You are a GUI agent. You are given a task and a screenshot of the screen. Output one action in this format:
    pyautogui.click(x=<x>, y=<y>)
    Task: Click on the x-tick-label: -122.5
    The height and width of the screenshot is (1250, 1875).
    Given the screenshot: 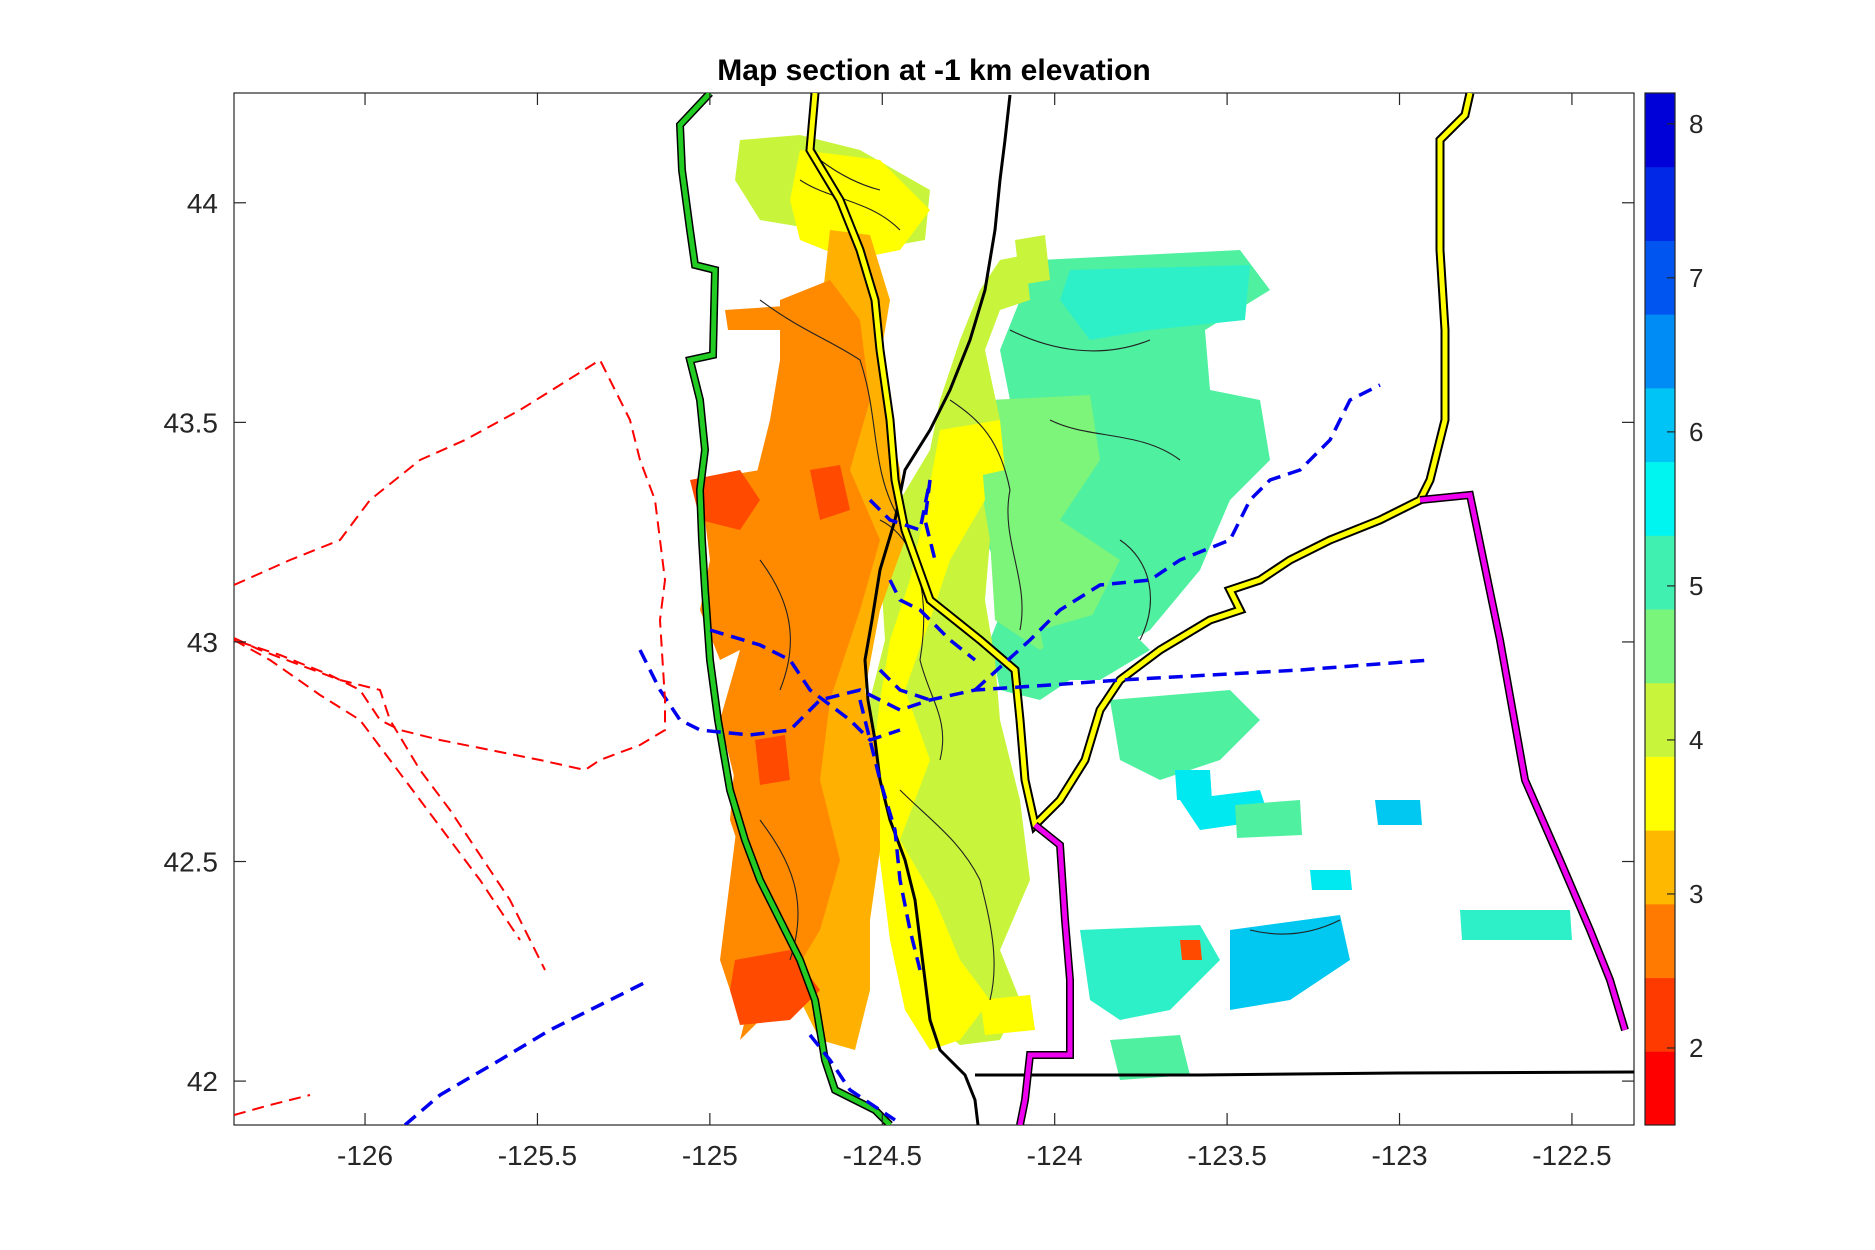 What is the action you would take?
    pyautogui.click(x=1571, y=1155)
    